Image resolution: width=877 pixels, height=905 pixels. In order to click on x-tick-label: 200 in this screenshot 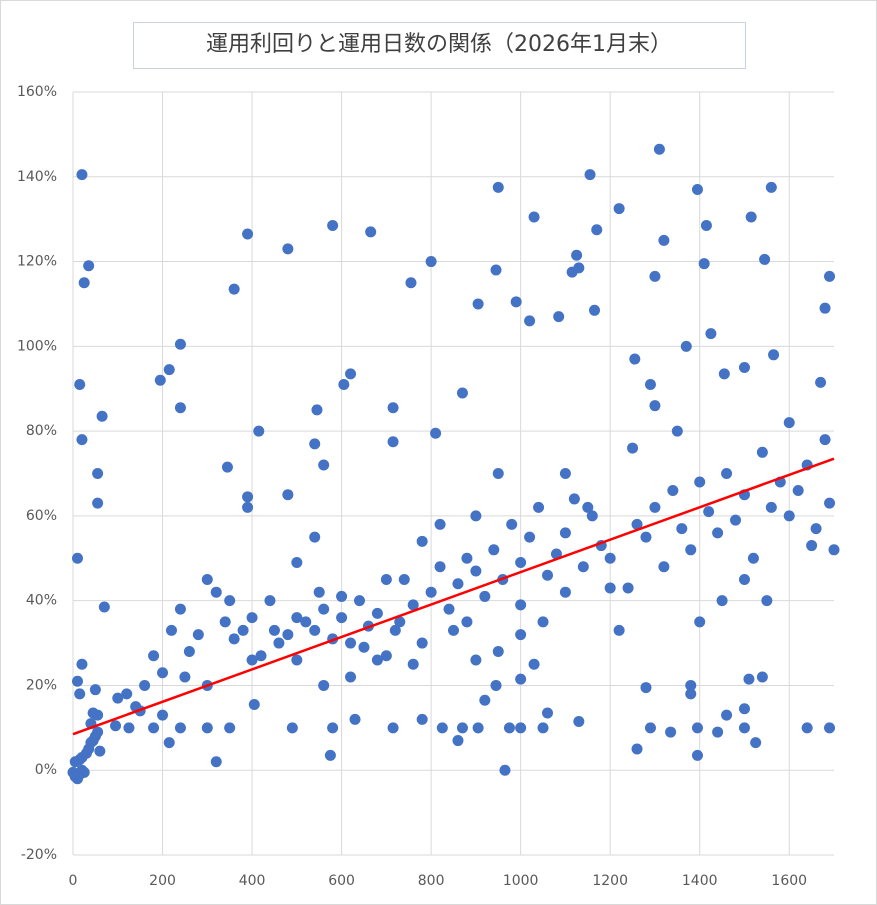, I will do `click(162, 881)`.